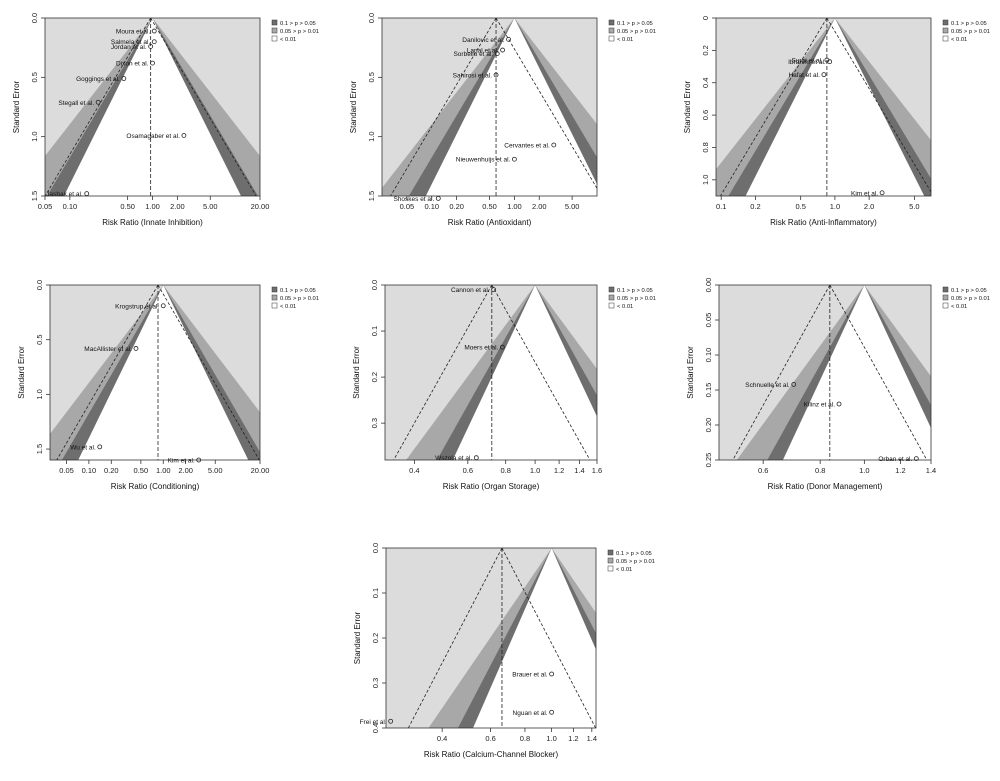 This screenshot has width=1000, height=781. Describe the element at coordinates (76, 103) in the screenshot. I see `study-label: Stegall et al.` at that location.